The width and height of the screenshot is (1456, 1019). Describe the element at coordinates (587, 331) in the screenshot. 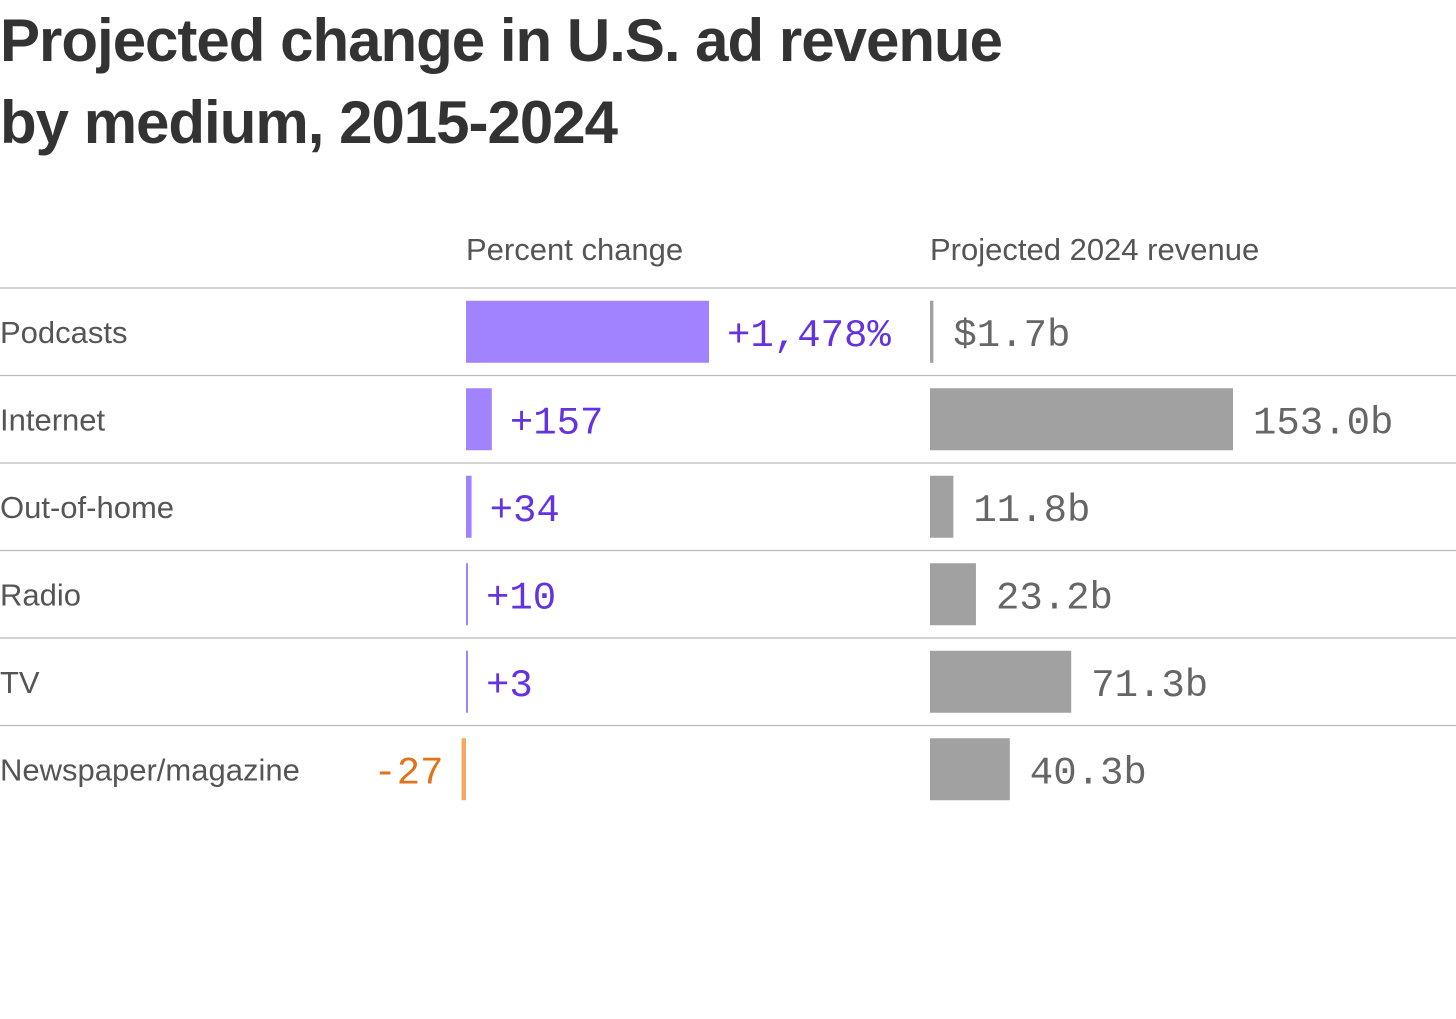

I see `percent-bar-podcasts` at that location.